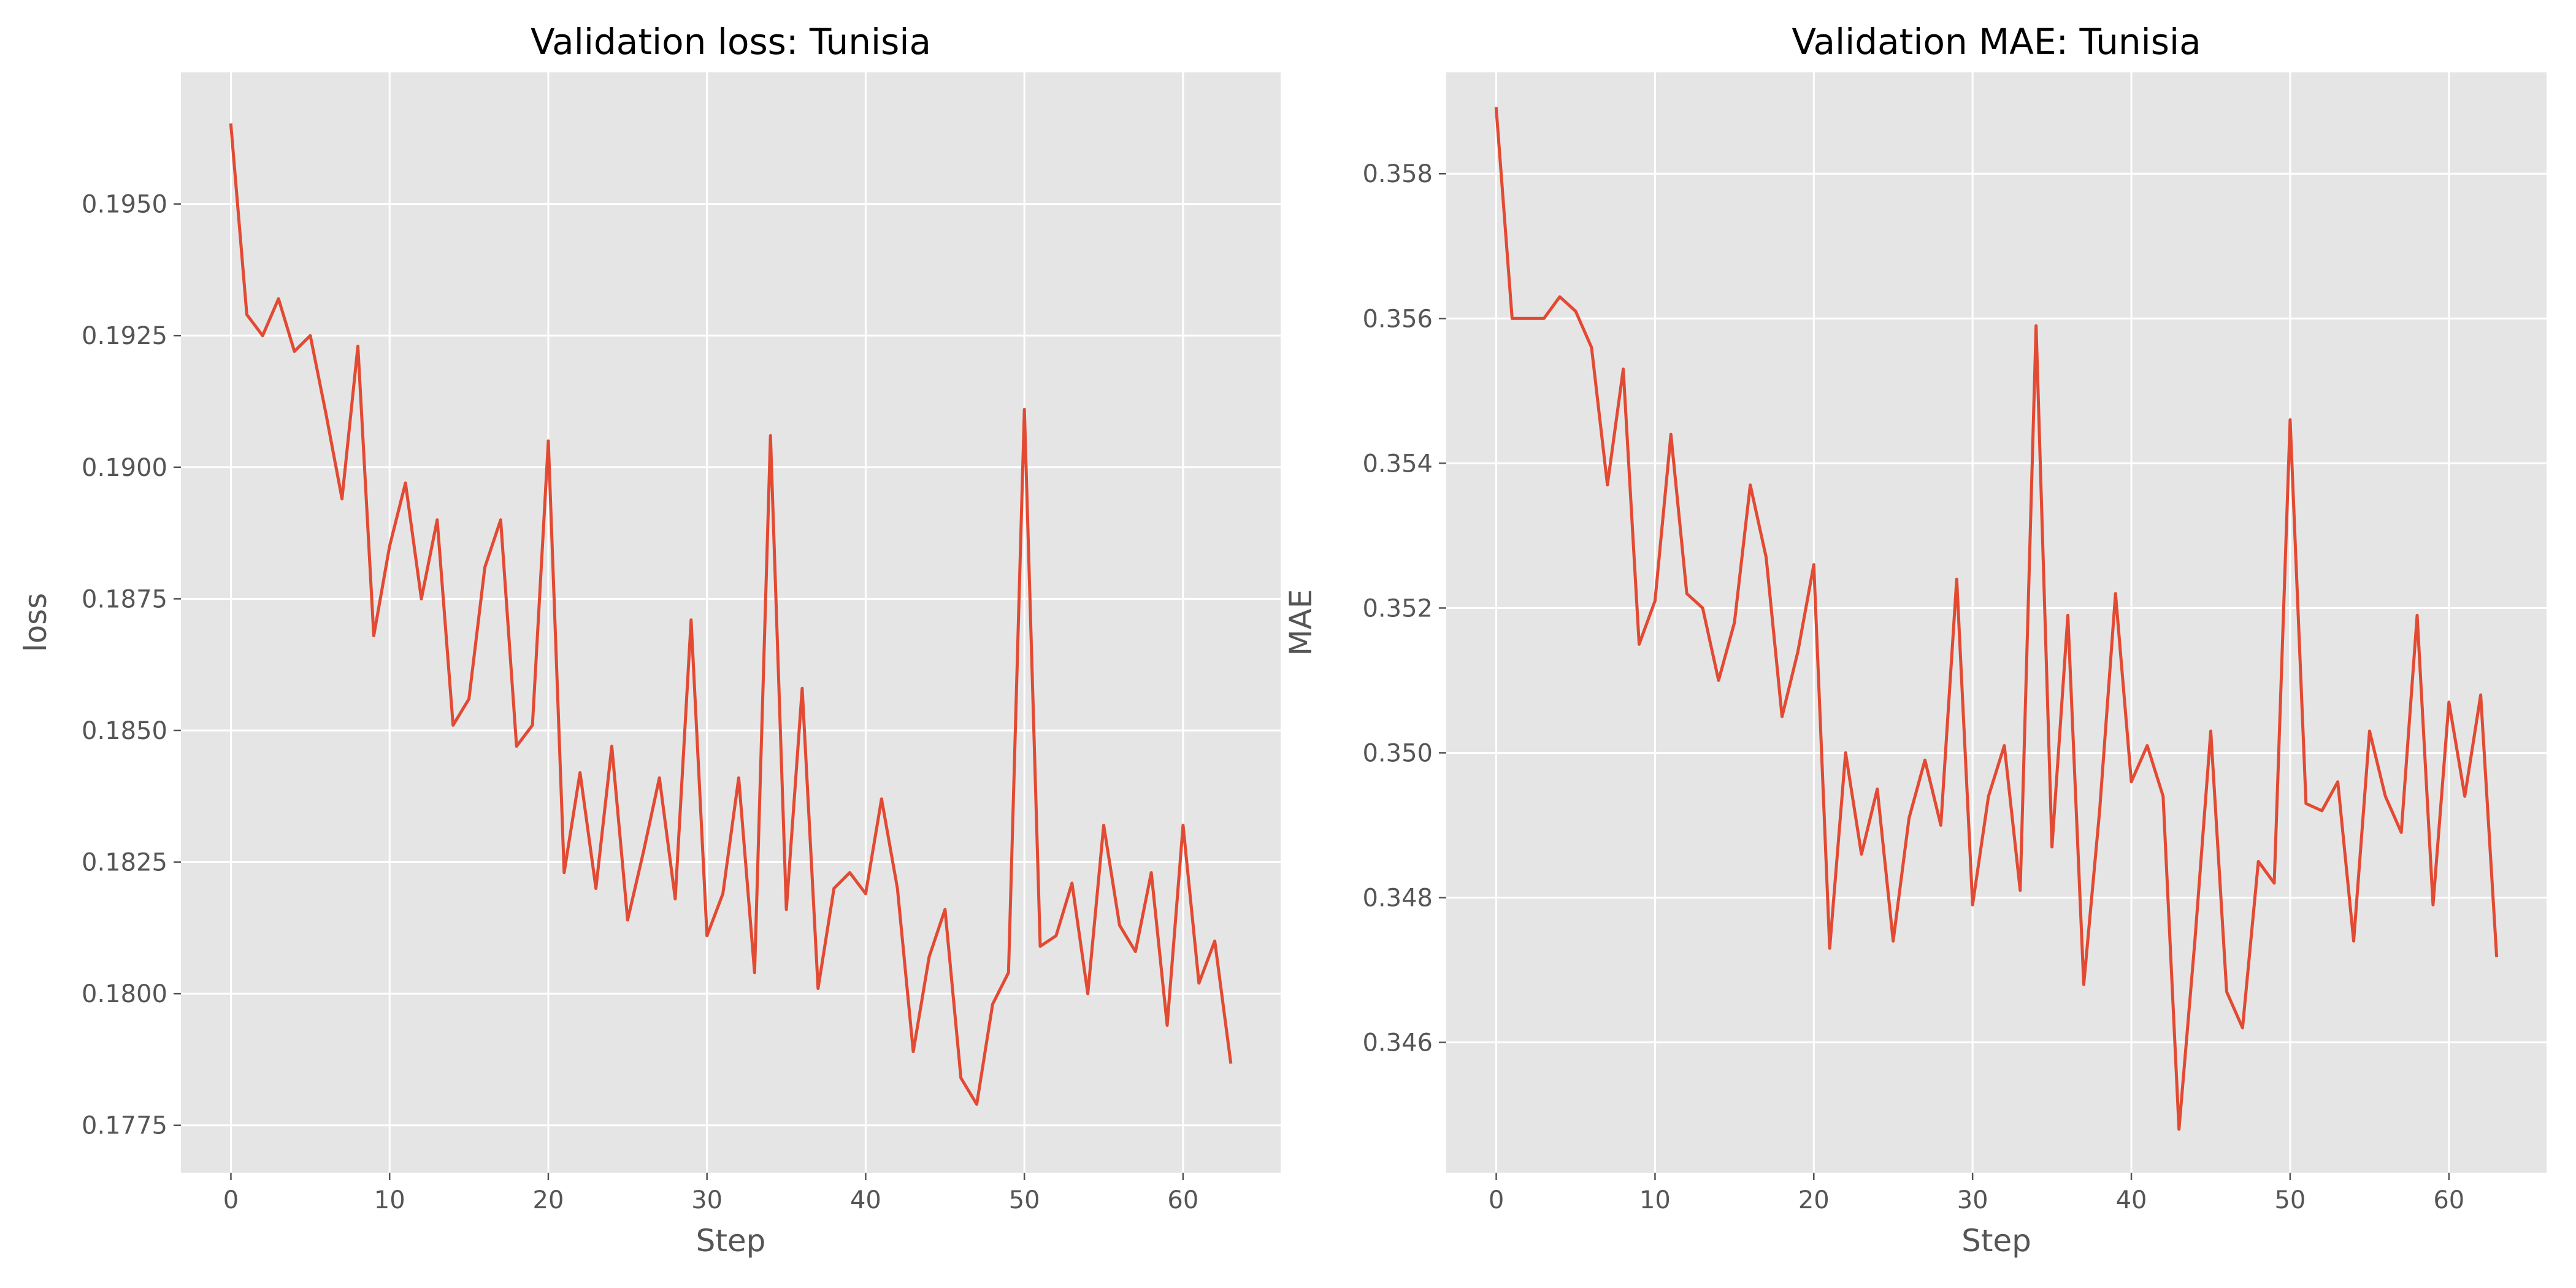  I want to click on y-tick-label: 0.352, so click(1397, 608).